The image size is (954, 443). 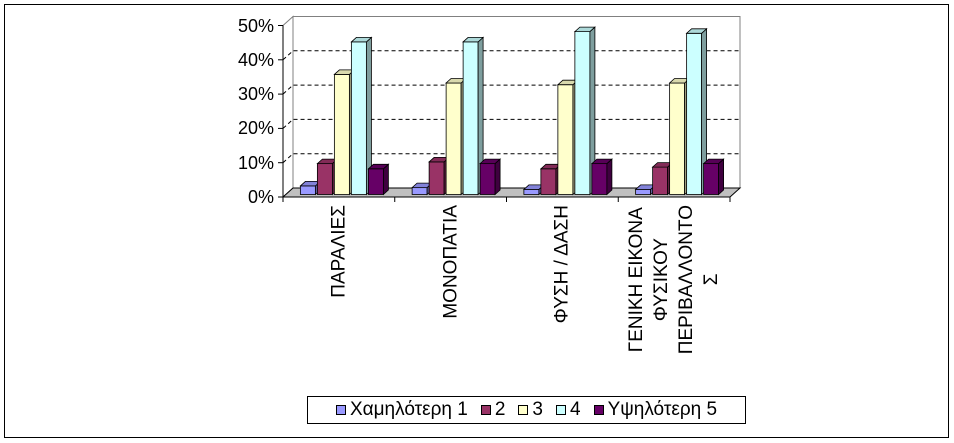 What do you see at coordinates (575, 409) in the screenshot?
I see `legend-label-4: 4` at bounding box center [575, 409].